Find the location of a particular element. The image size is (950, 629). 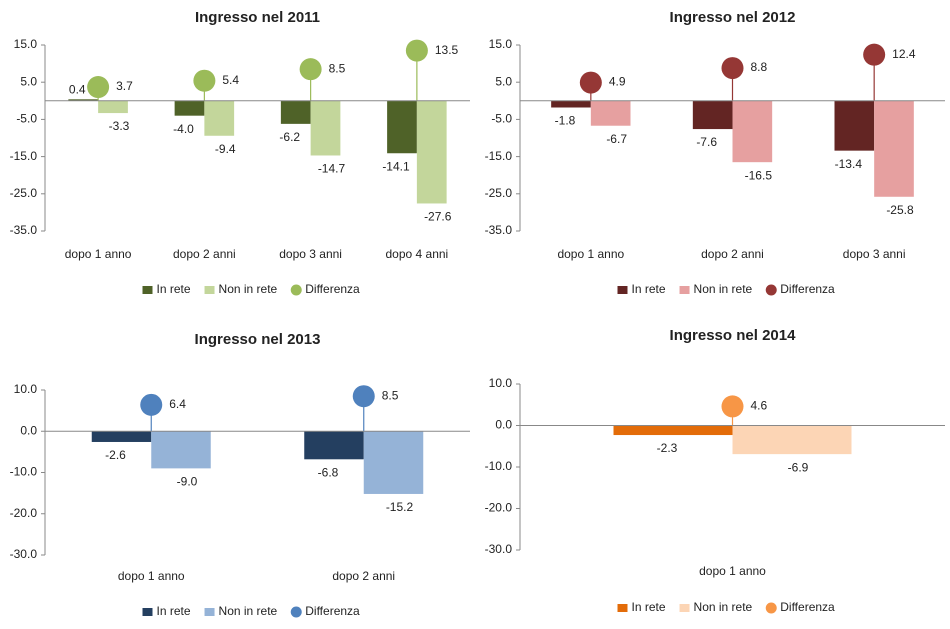

y-tick-label: -20.0 is located at coordinates (499, 508).